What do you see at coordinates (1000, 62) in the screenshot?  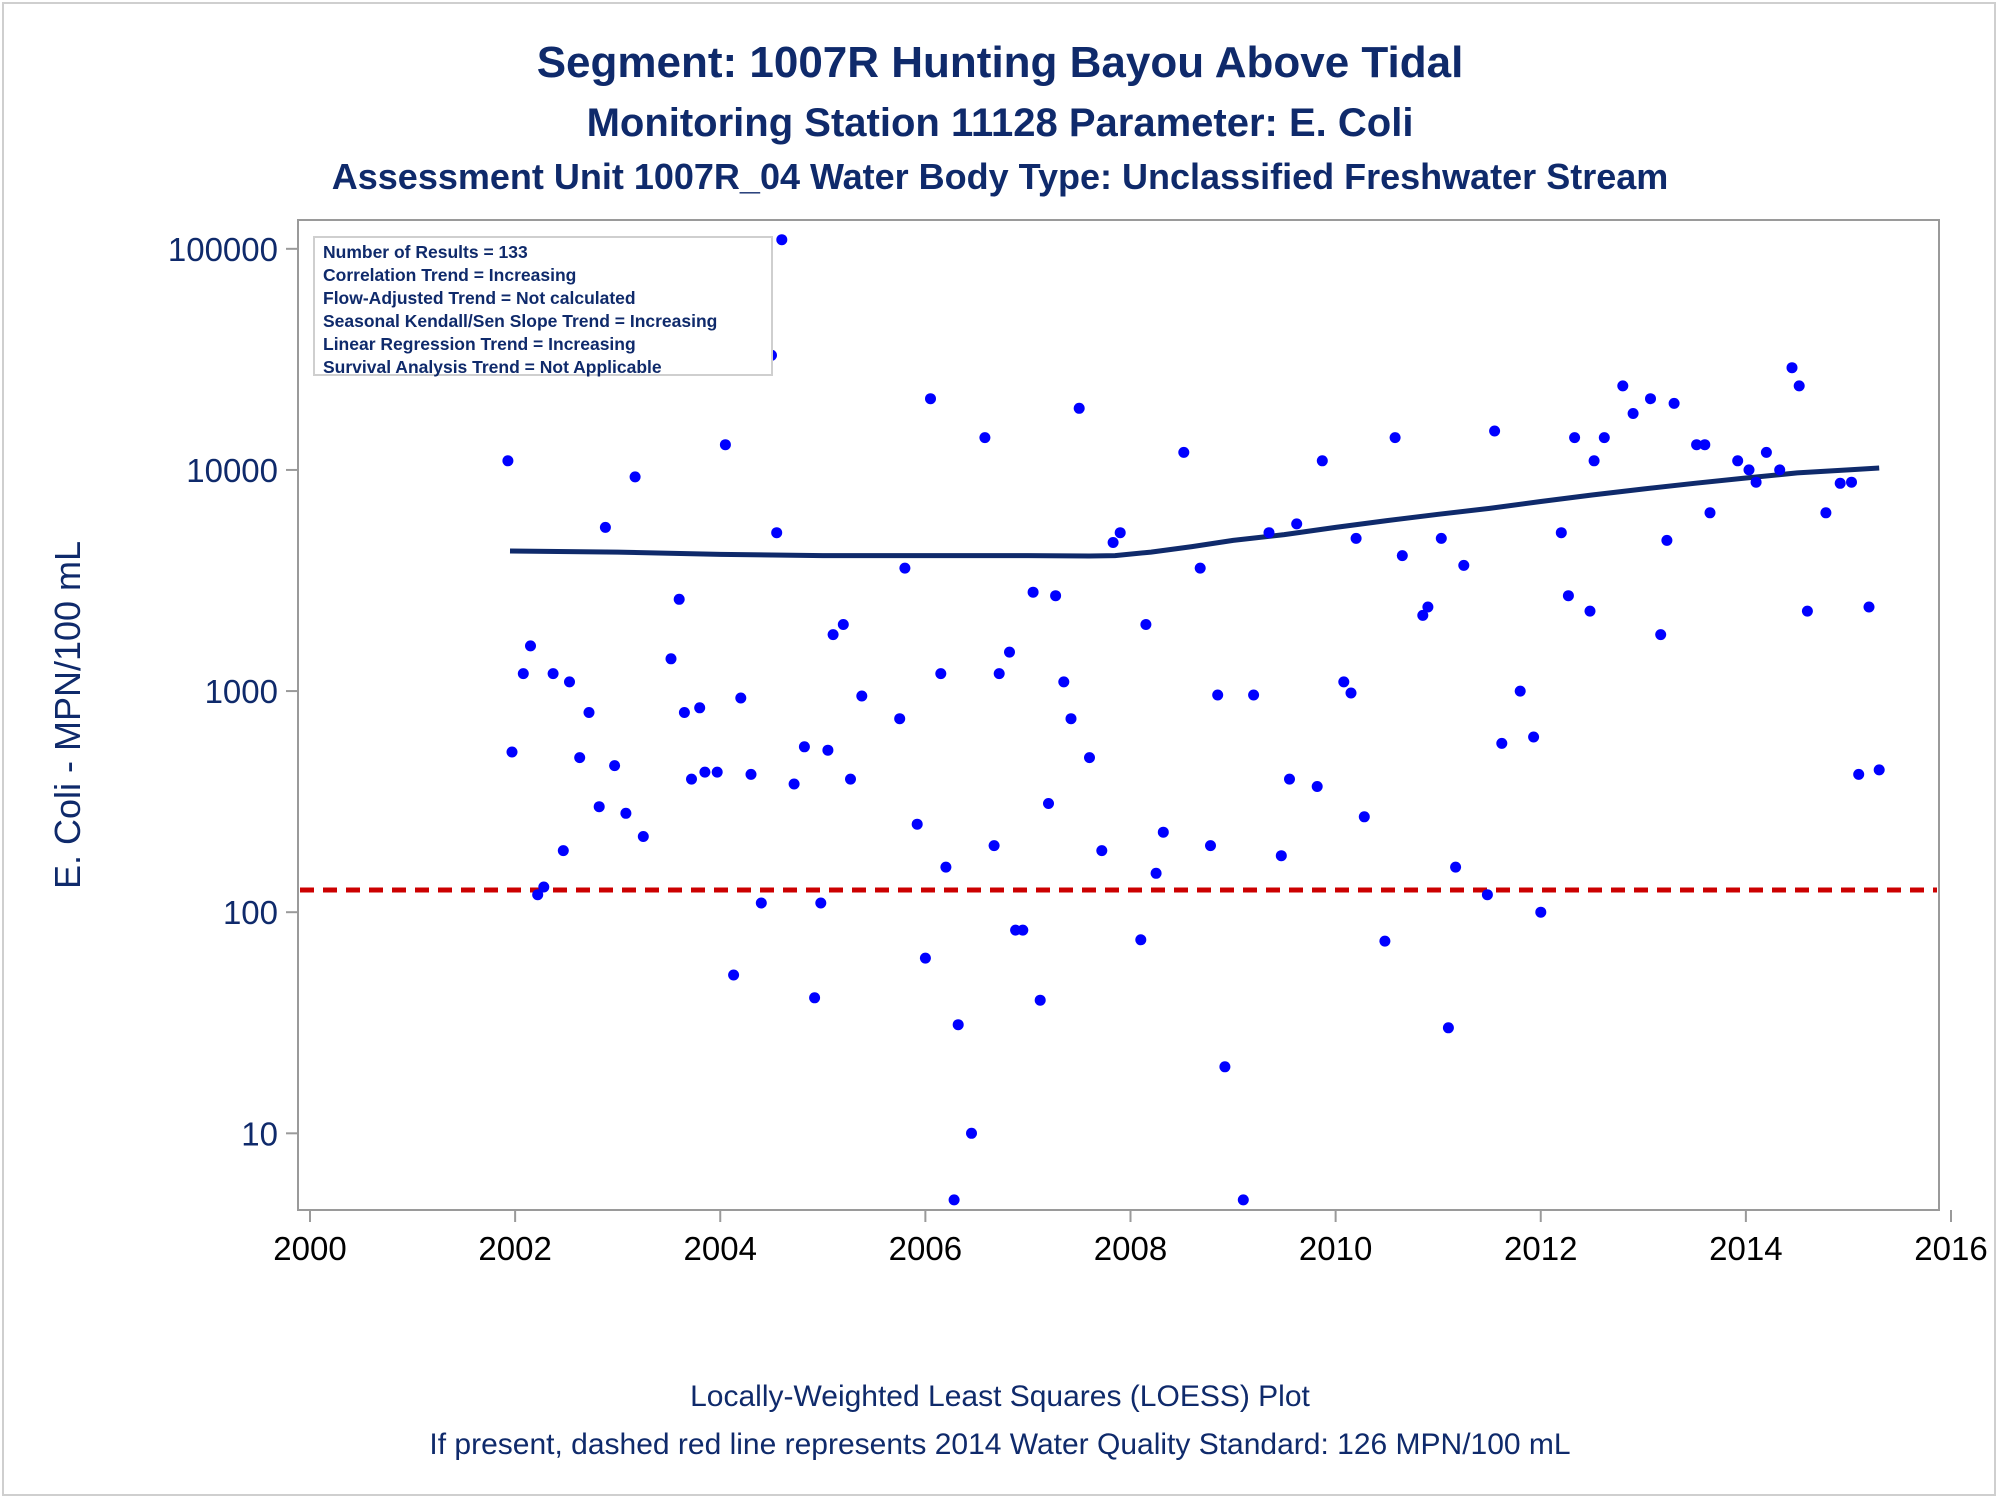 I see `chart-title: Segment: 1007R Hunting Bayou Above Tidal` at bounding box center [1000, 62].